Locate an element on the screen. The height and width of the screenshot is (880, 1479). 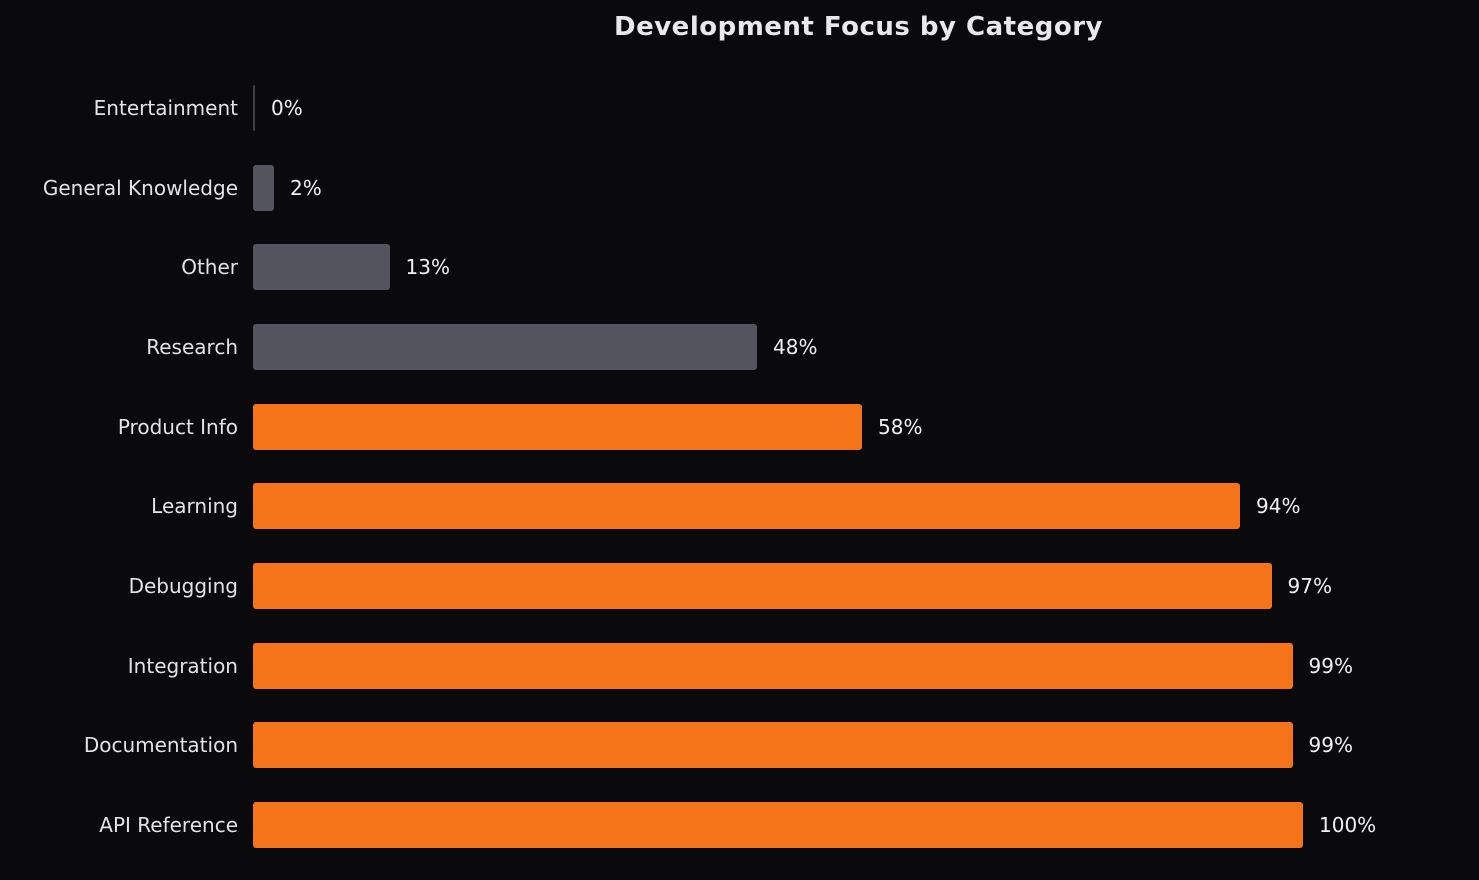
category-label: General Knowledge is located at coordinates (140, 187).